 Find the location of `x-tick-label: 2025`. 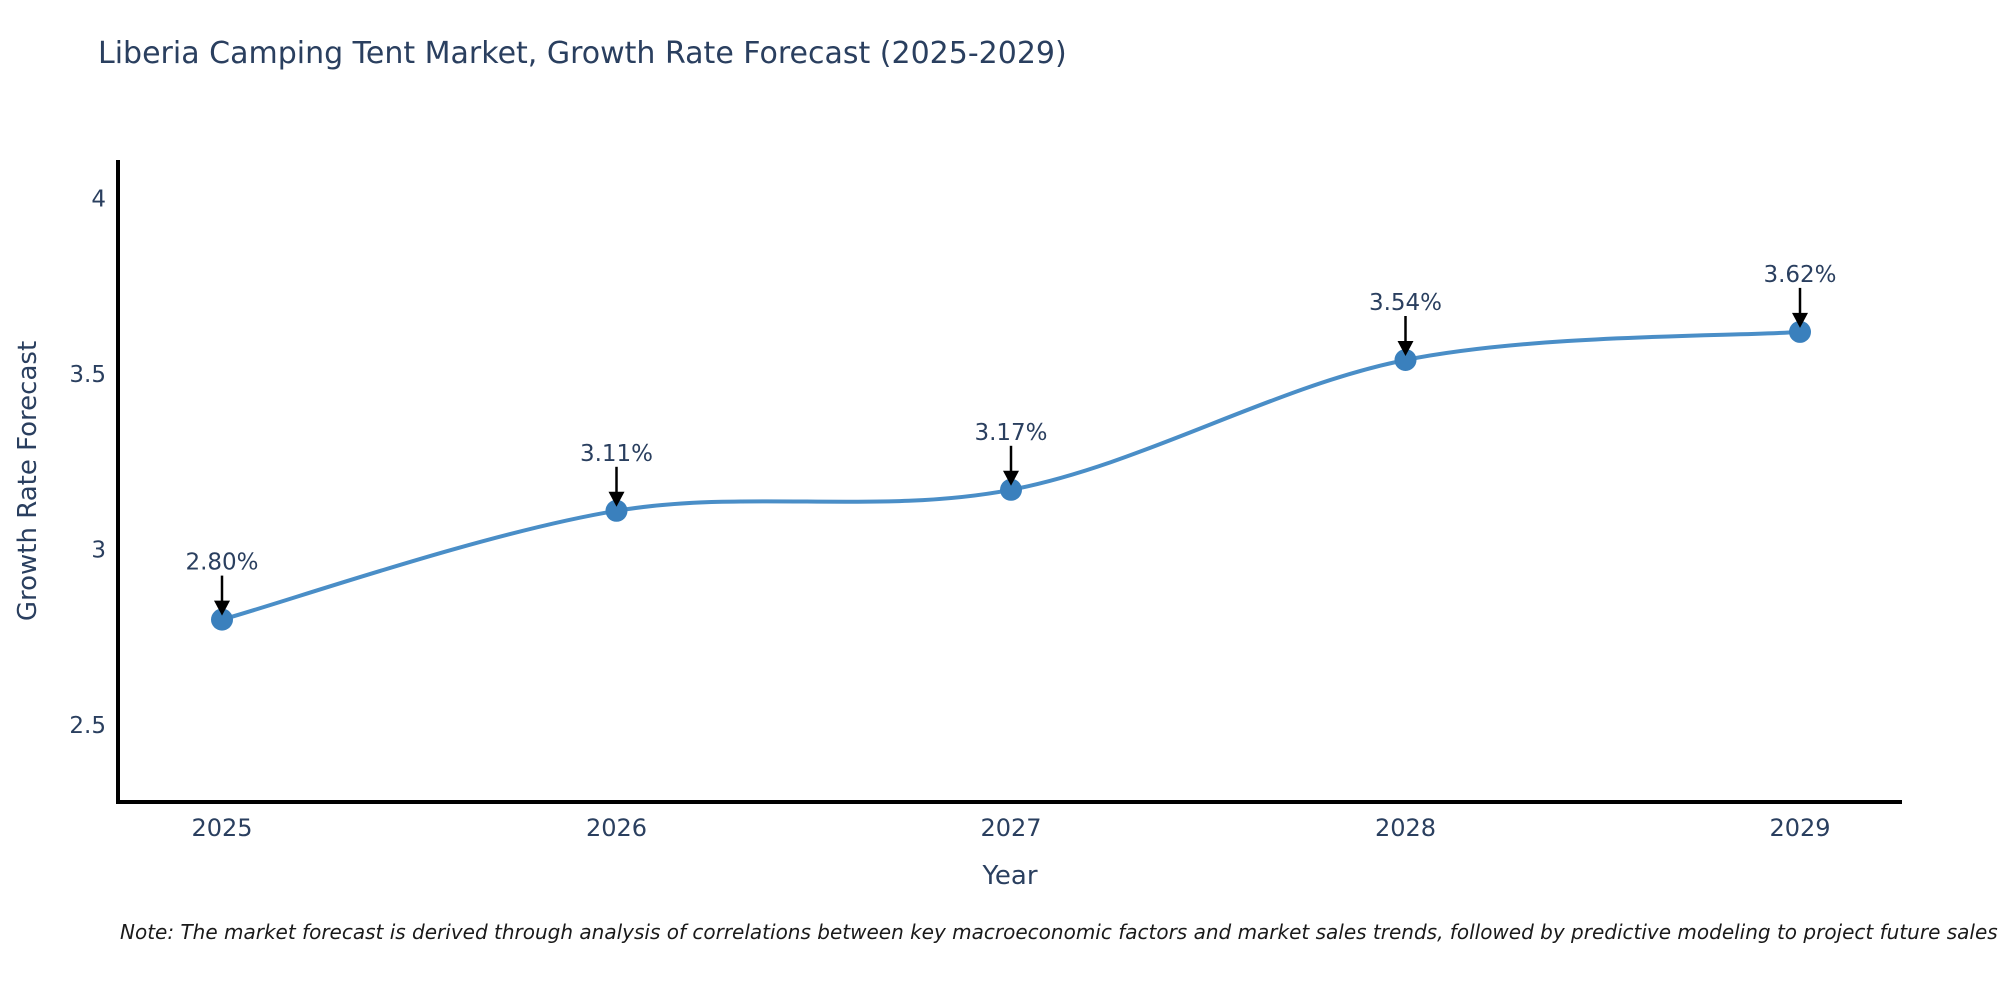

x-tick-label: 2025 is located at coordinates (221, 828).